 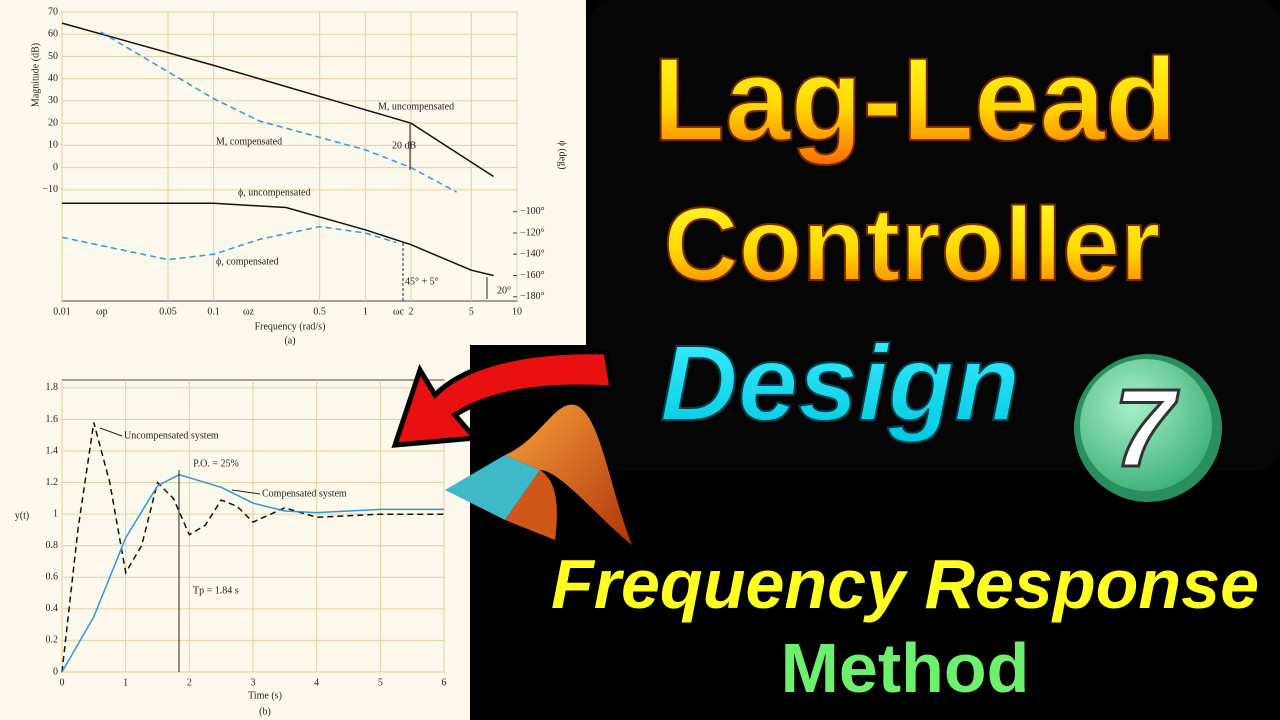 What do you see at coordinates (249, 311) in the screenshot?
I see `annotation: ωz` at bounding box center [249, 311].